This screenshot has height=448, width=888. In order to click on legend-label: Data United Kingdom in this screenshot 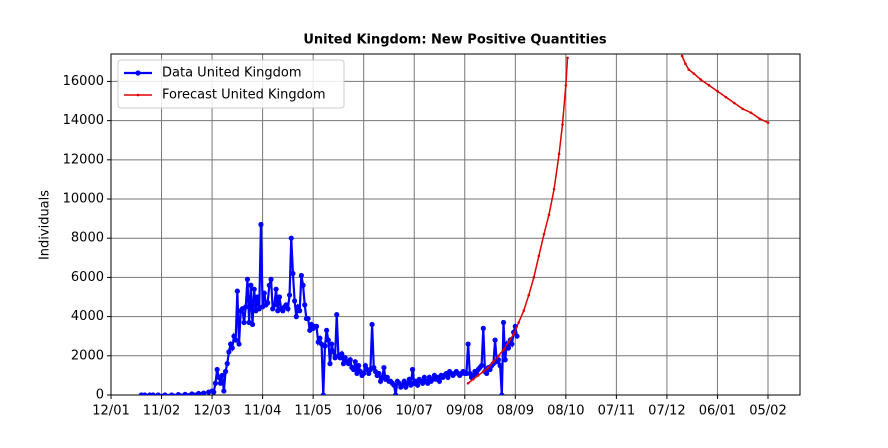, I will do `click(232, 73)`.